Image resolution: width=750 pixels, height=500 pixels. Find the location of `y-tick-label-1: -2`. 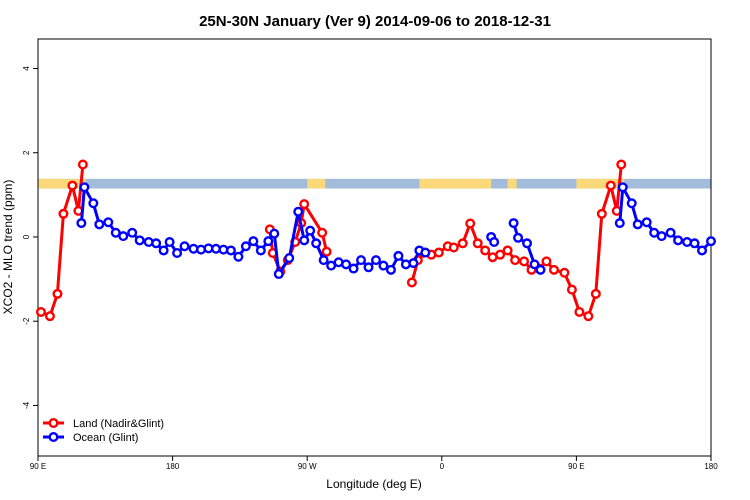

y-tick-label-1: -2 is located at coordinates (26, 321).